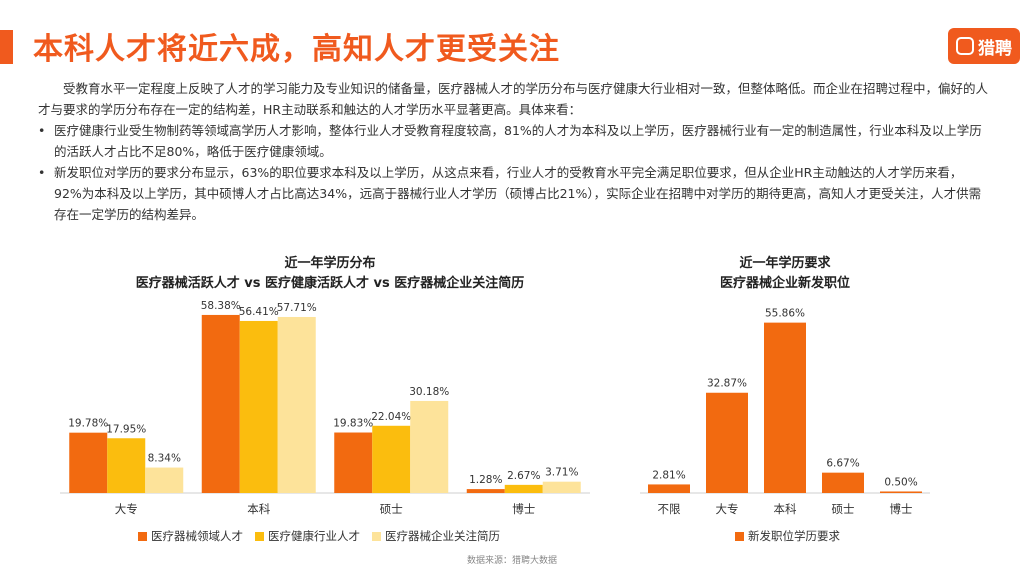 This screenshot has height=576, width=1024. Describe the element at coordinates (197, 536) in the screenshot. I see `legend-label: 医疗器械领域人才` at that location.